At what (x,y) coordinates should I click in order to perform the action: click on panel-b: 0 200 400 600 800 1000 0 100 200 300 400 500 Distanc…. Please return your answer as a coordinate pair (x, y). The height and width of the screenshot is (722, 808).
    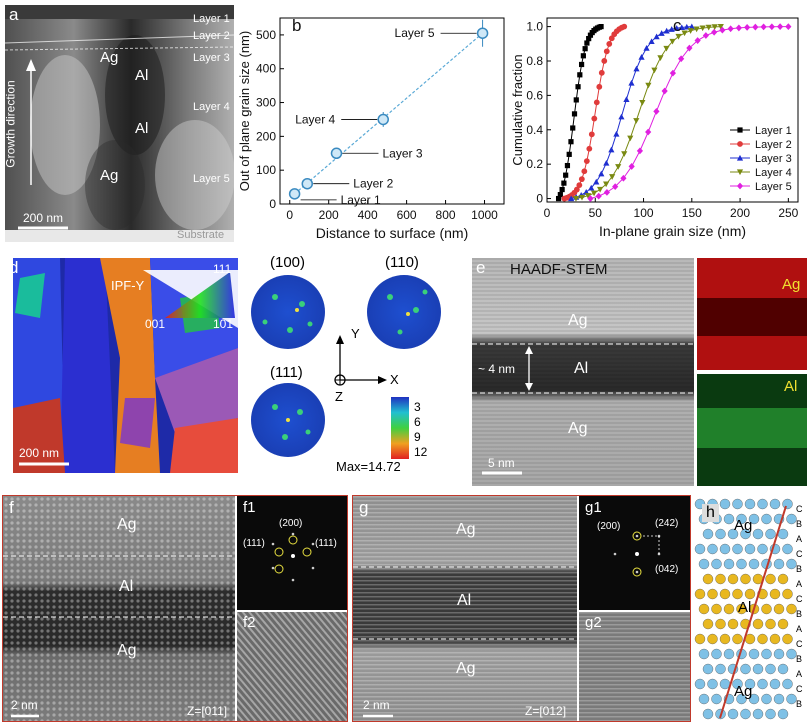
    Looking at the image, I should click on (373, 124).